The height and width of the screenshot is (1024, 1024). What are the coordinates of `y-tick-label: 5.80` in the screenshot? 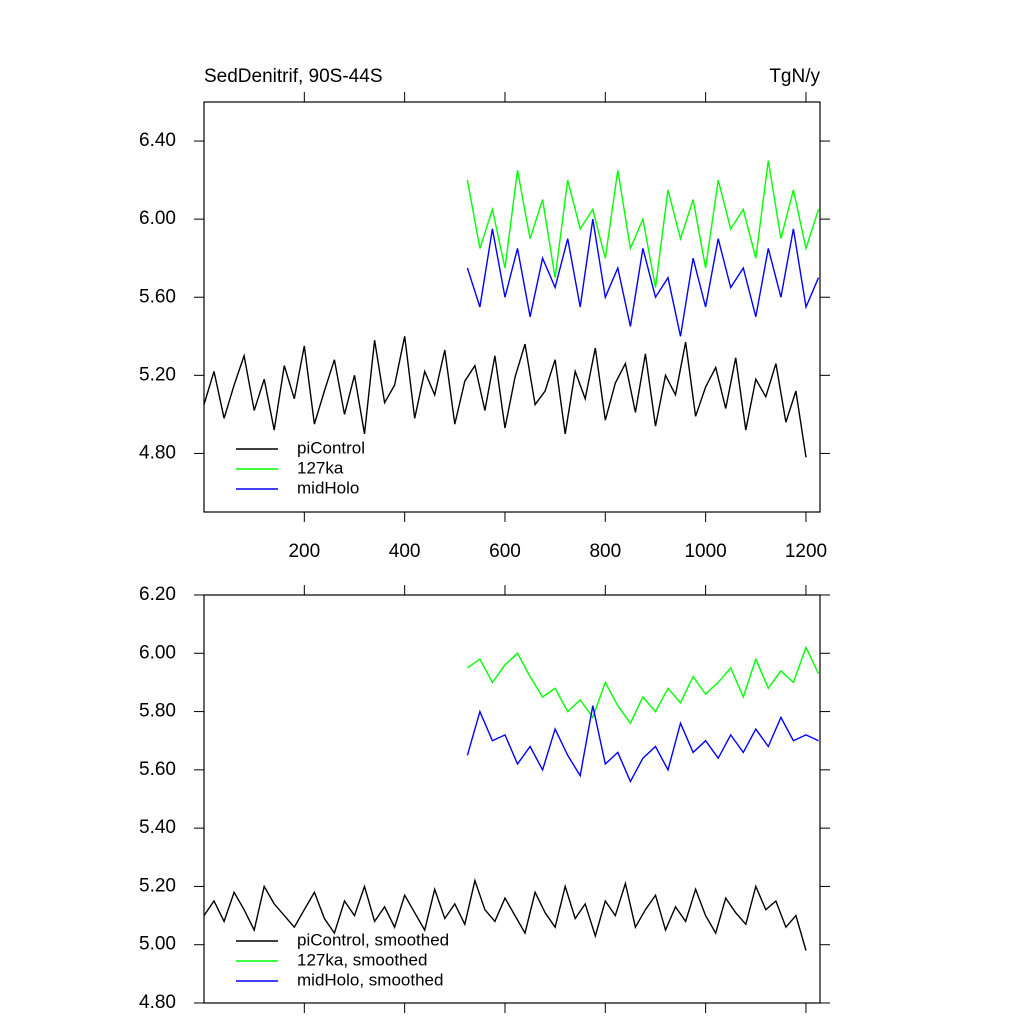 It's located at (157, 711).